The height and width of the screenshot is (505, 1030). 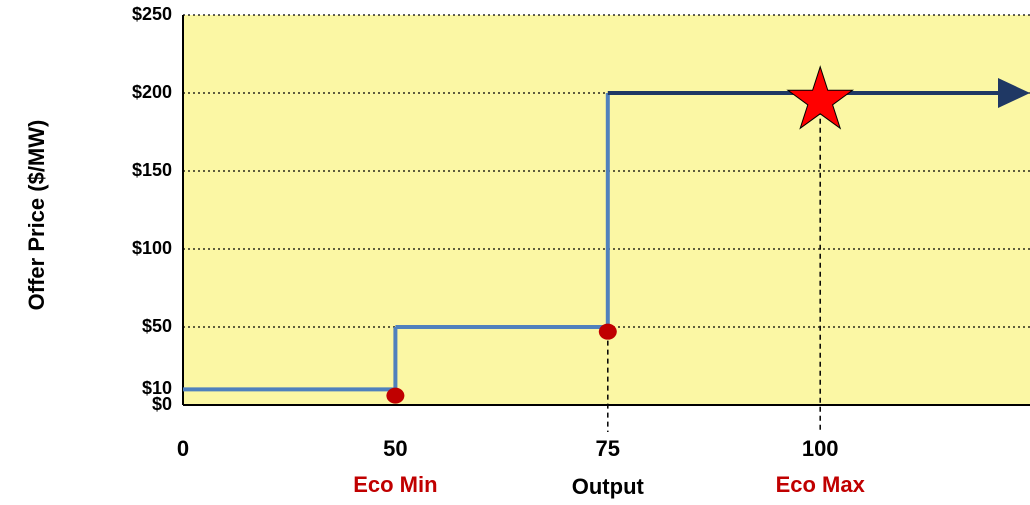 What do you see at coordinates (608, 486) in the screenshot?
I see `x-axis-label: Output` at bounding box center [608, 486].